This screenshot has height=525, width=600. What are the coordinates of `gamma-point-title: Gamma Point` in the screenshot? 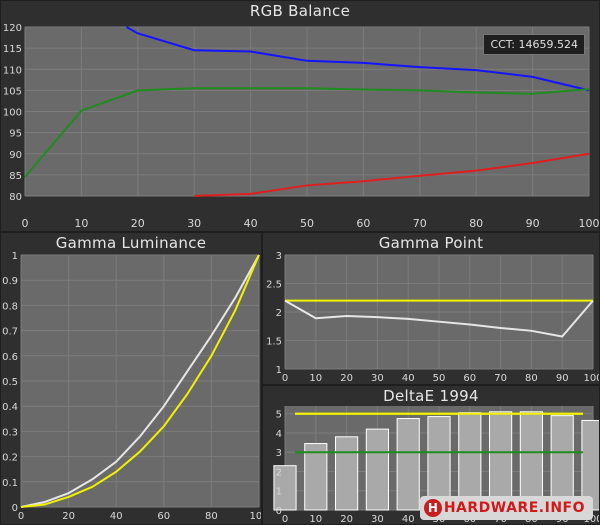 It's located at (431, 243).